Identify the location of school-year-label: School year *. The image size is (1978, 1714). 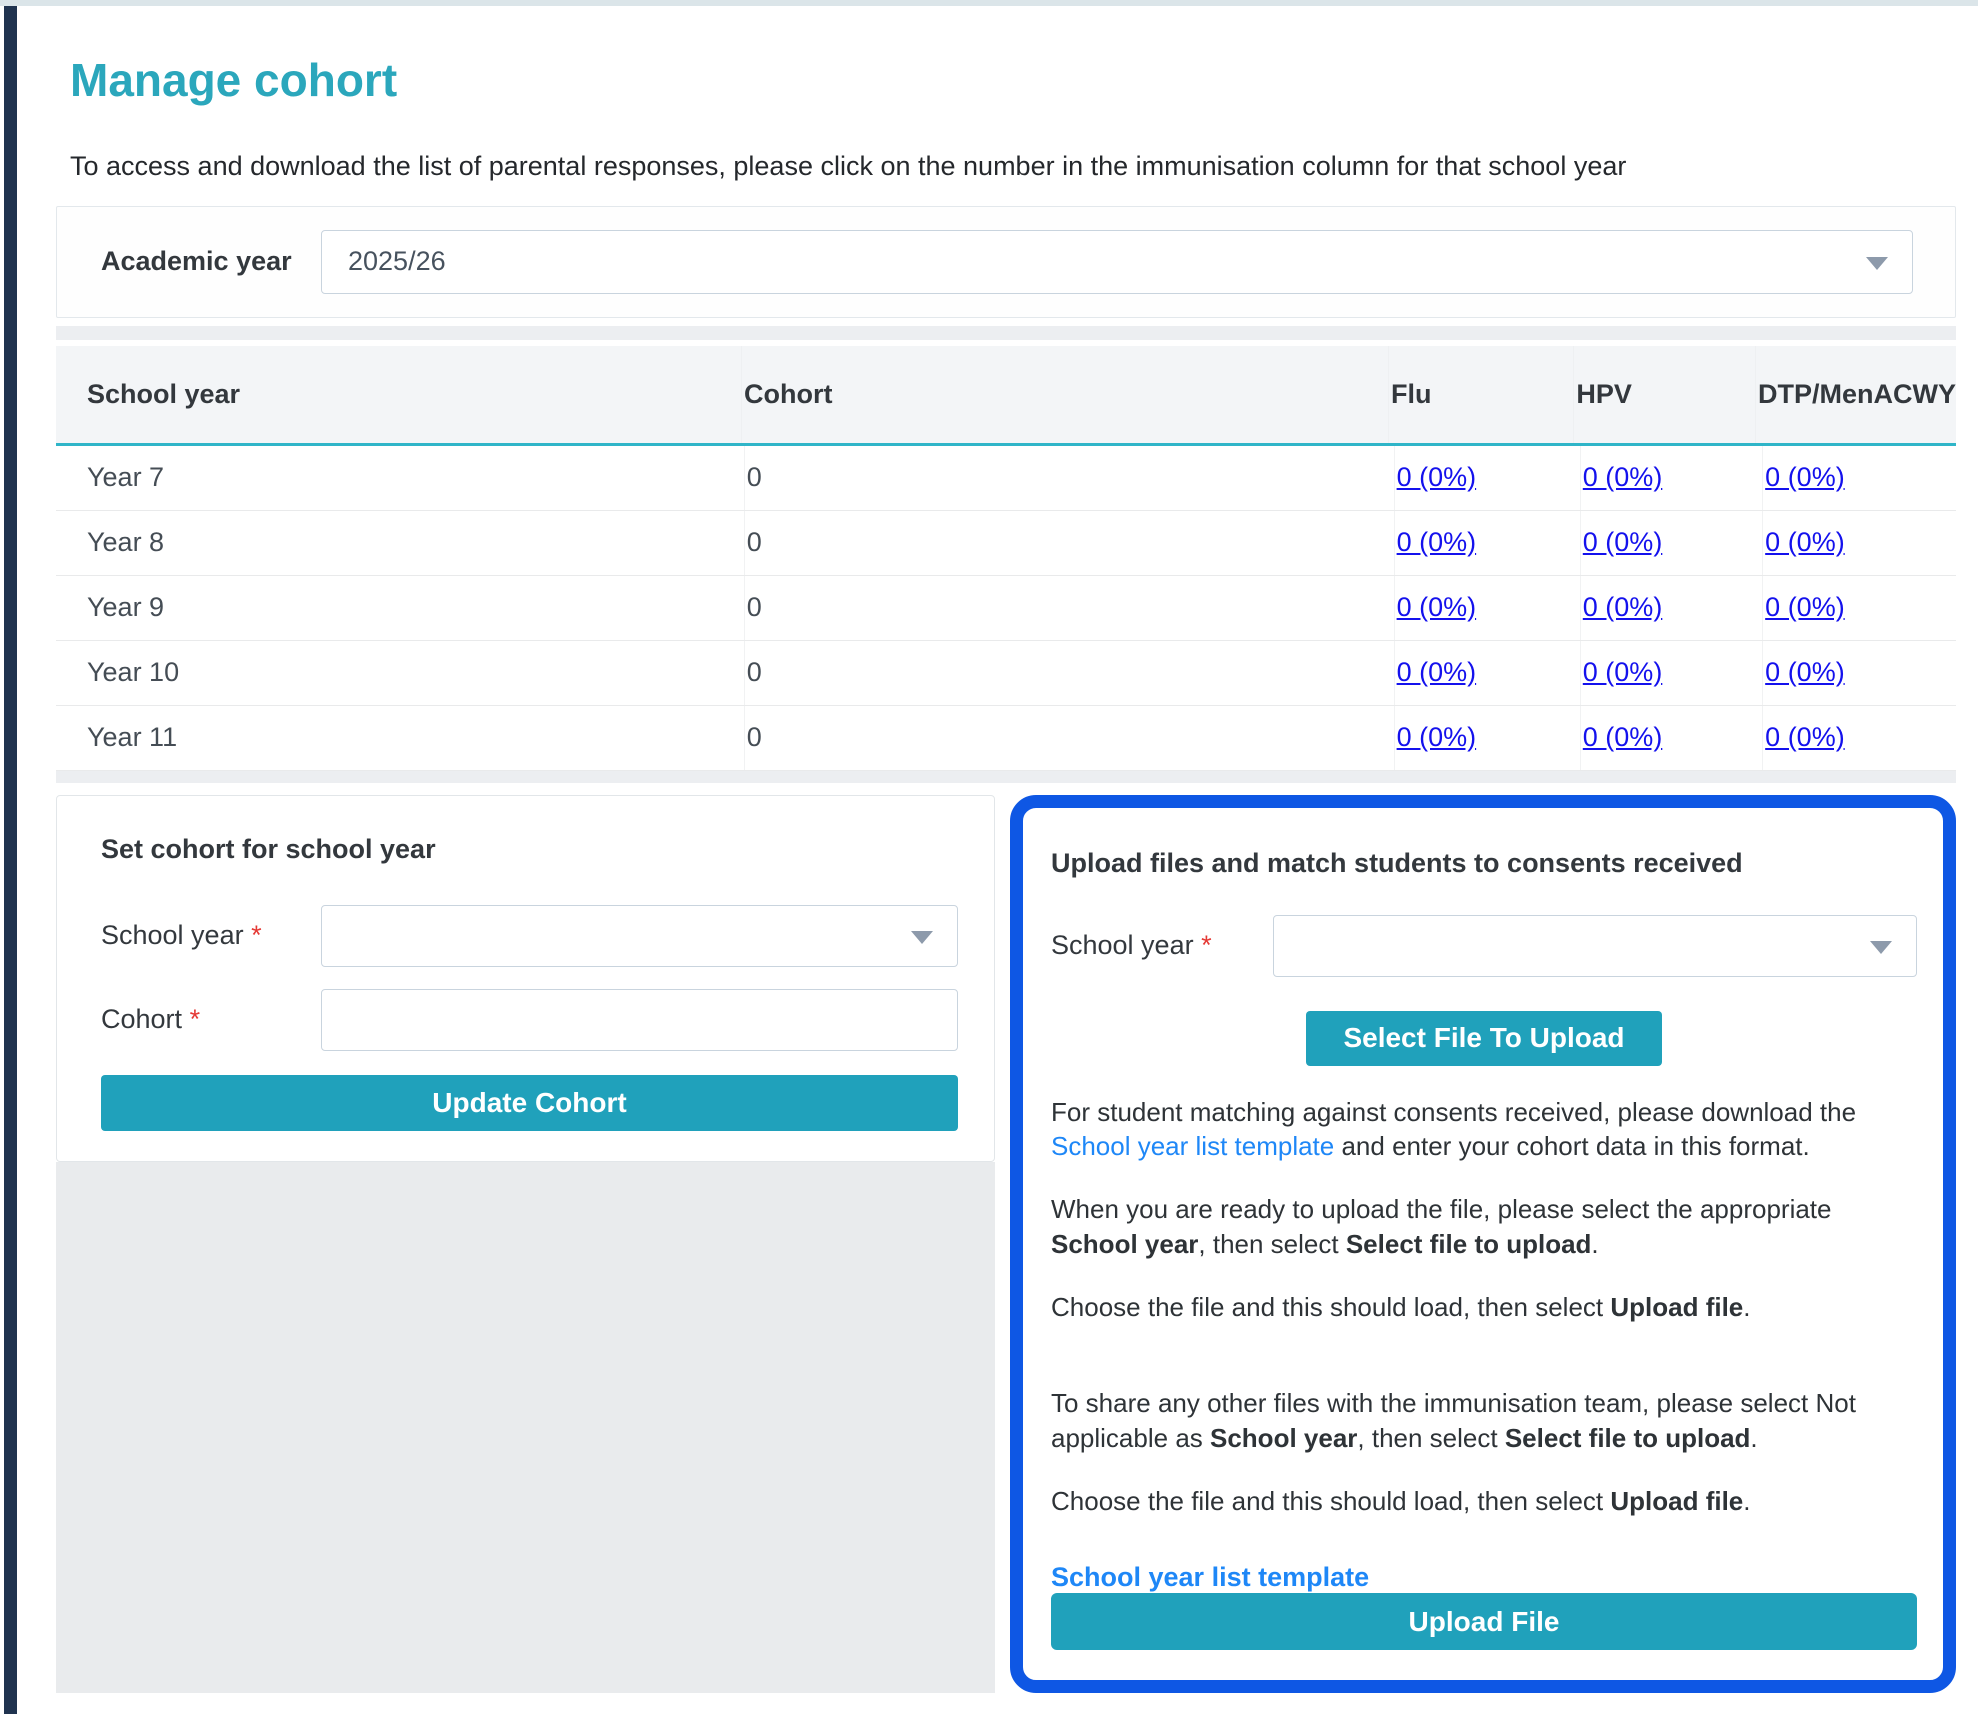
(181, 935).